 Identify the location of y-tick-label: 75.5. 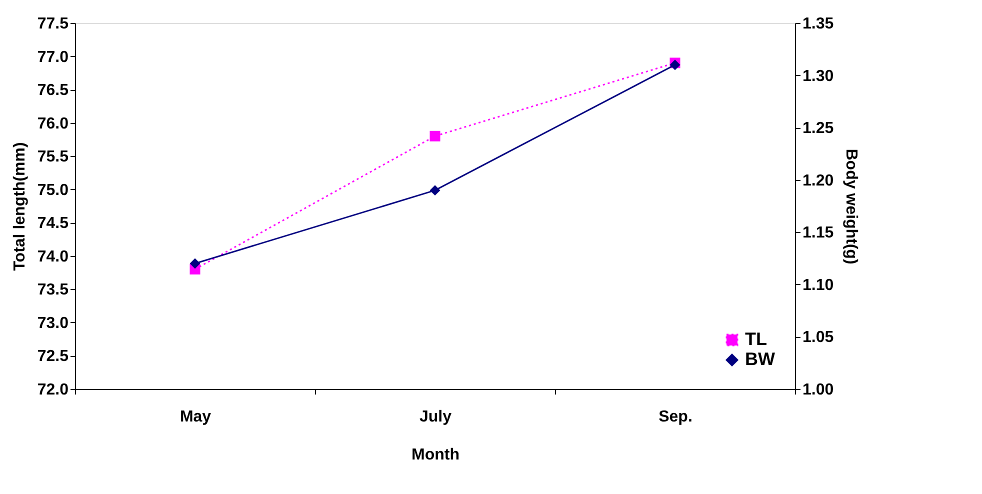
(53, 157).